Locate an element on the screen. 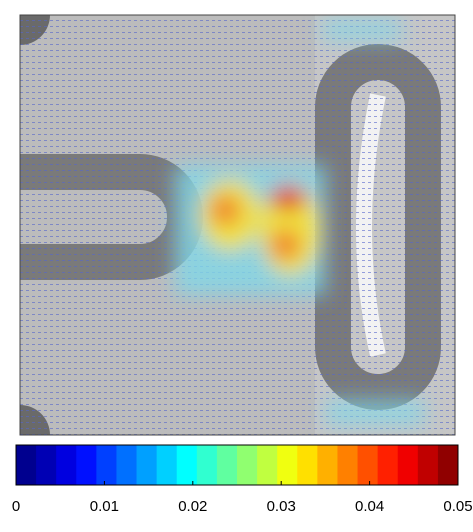 This screenshot has height=532, width=473. colorbar-frame is located at coordinates (237, 465).